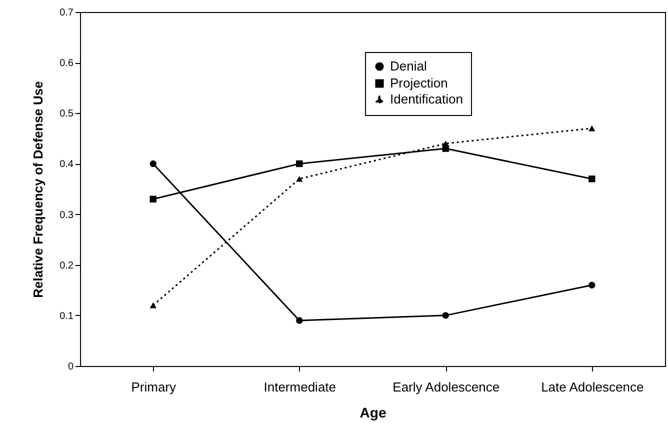 The height and width of the screenshot is (428, 668). What do you see at coordinates (67, 64) in the screenshot?
I see `y-tick-label: 0.6` at bounding box center [67, 64].